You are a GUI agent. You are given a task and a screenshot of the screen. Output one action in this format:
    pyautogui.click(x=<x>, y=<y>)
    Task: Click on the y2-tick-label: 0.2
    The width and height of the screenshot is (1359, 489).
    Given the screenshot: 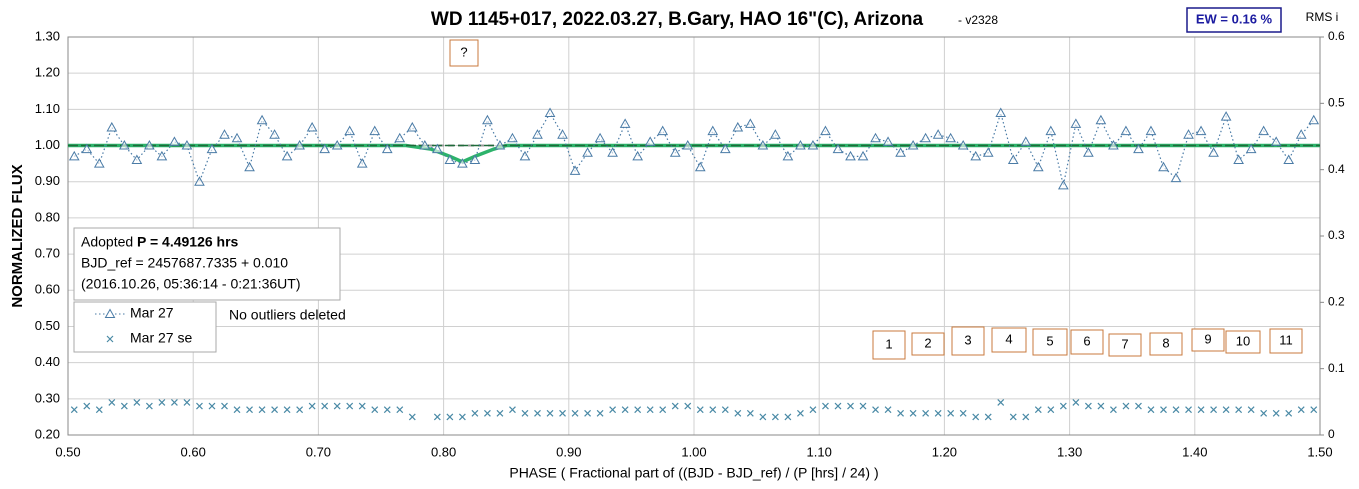 What is the action you would take?
    pyautogui.click(x=1336, y=302)
    